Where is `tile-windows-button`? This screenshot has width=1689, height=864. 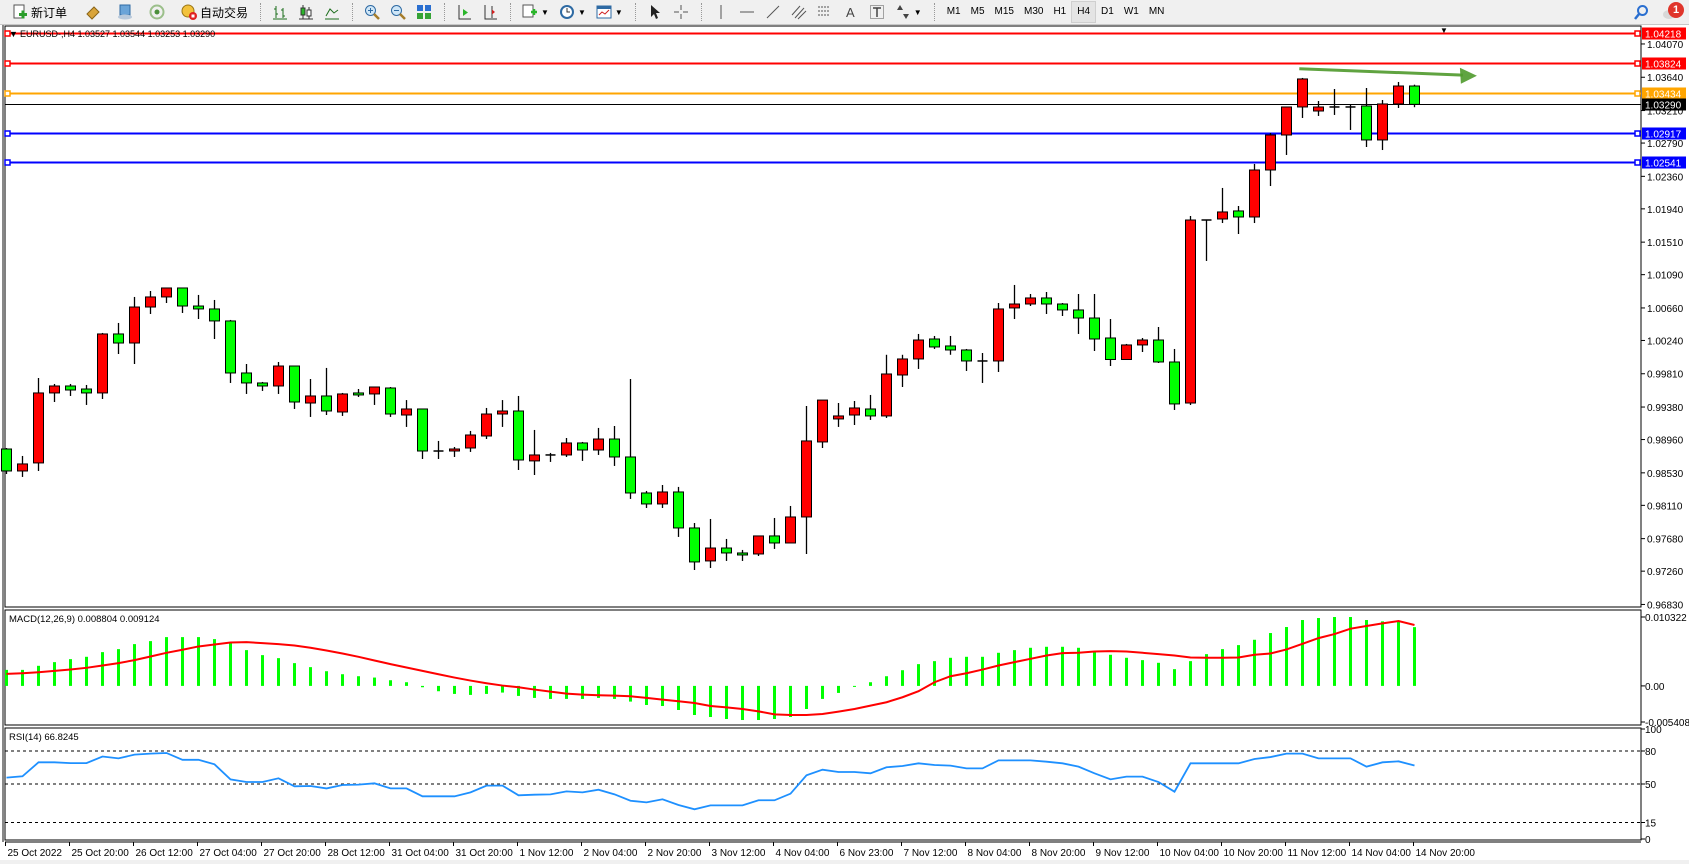 tile-windows-button is located at coordinates (424, 12).